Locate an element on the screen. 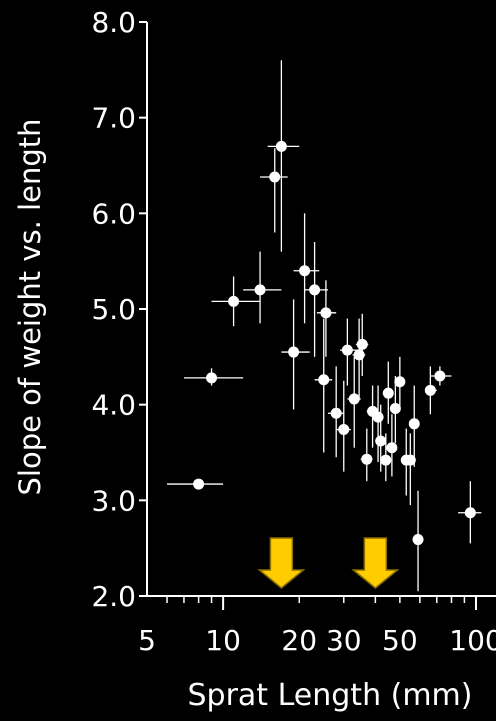 This screenshot has width=496, height=721. y-tick-label: 8.0 is located at coordinates (113, 22).